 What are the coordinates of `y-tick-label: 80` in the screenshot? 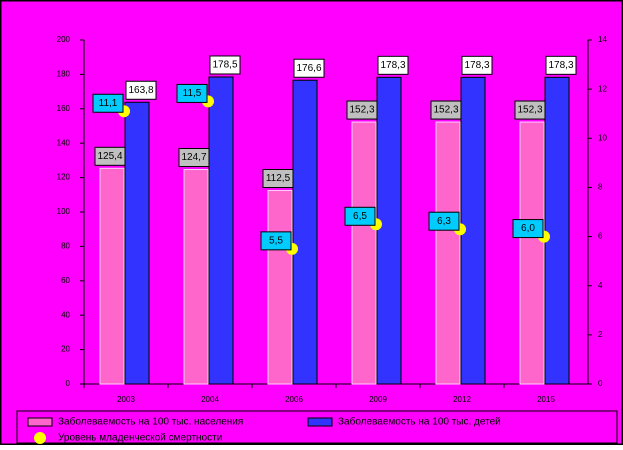 It's located at (65, 246).